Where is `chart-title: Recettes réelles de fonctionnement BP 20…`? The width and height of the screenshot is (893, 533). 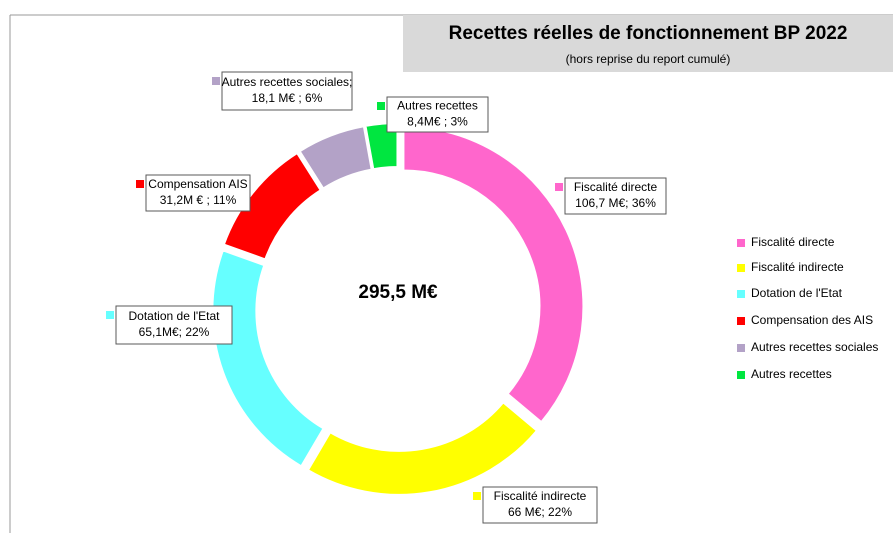
chart-title: Recettes réelles de fonctionnement BP 20… is located at coordinates (648, 33).